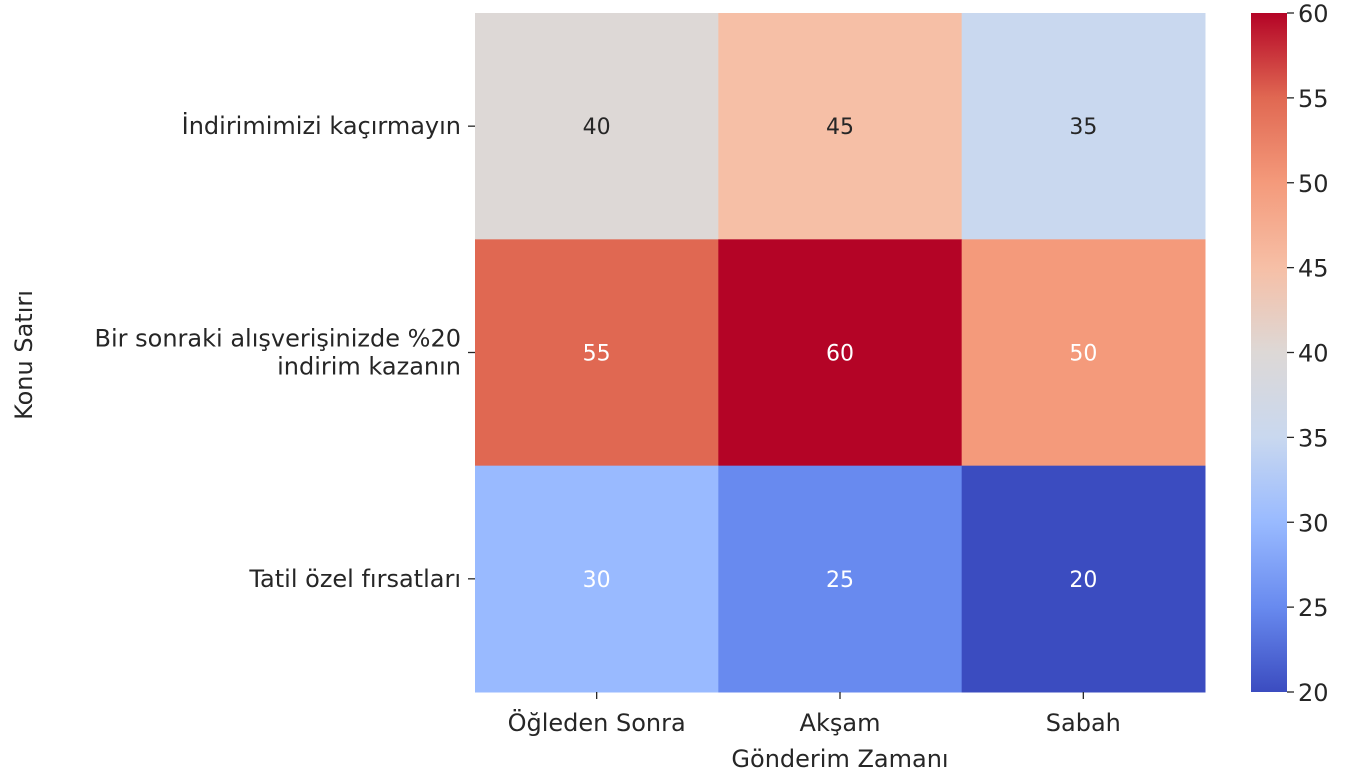  I want to click on cell-value-label: 20, so click(1083, 580).